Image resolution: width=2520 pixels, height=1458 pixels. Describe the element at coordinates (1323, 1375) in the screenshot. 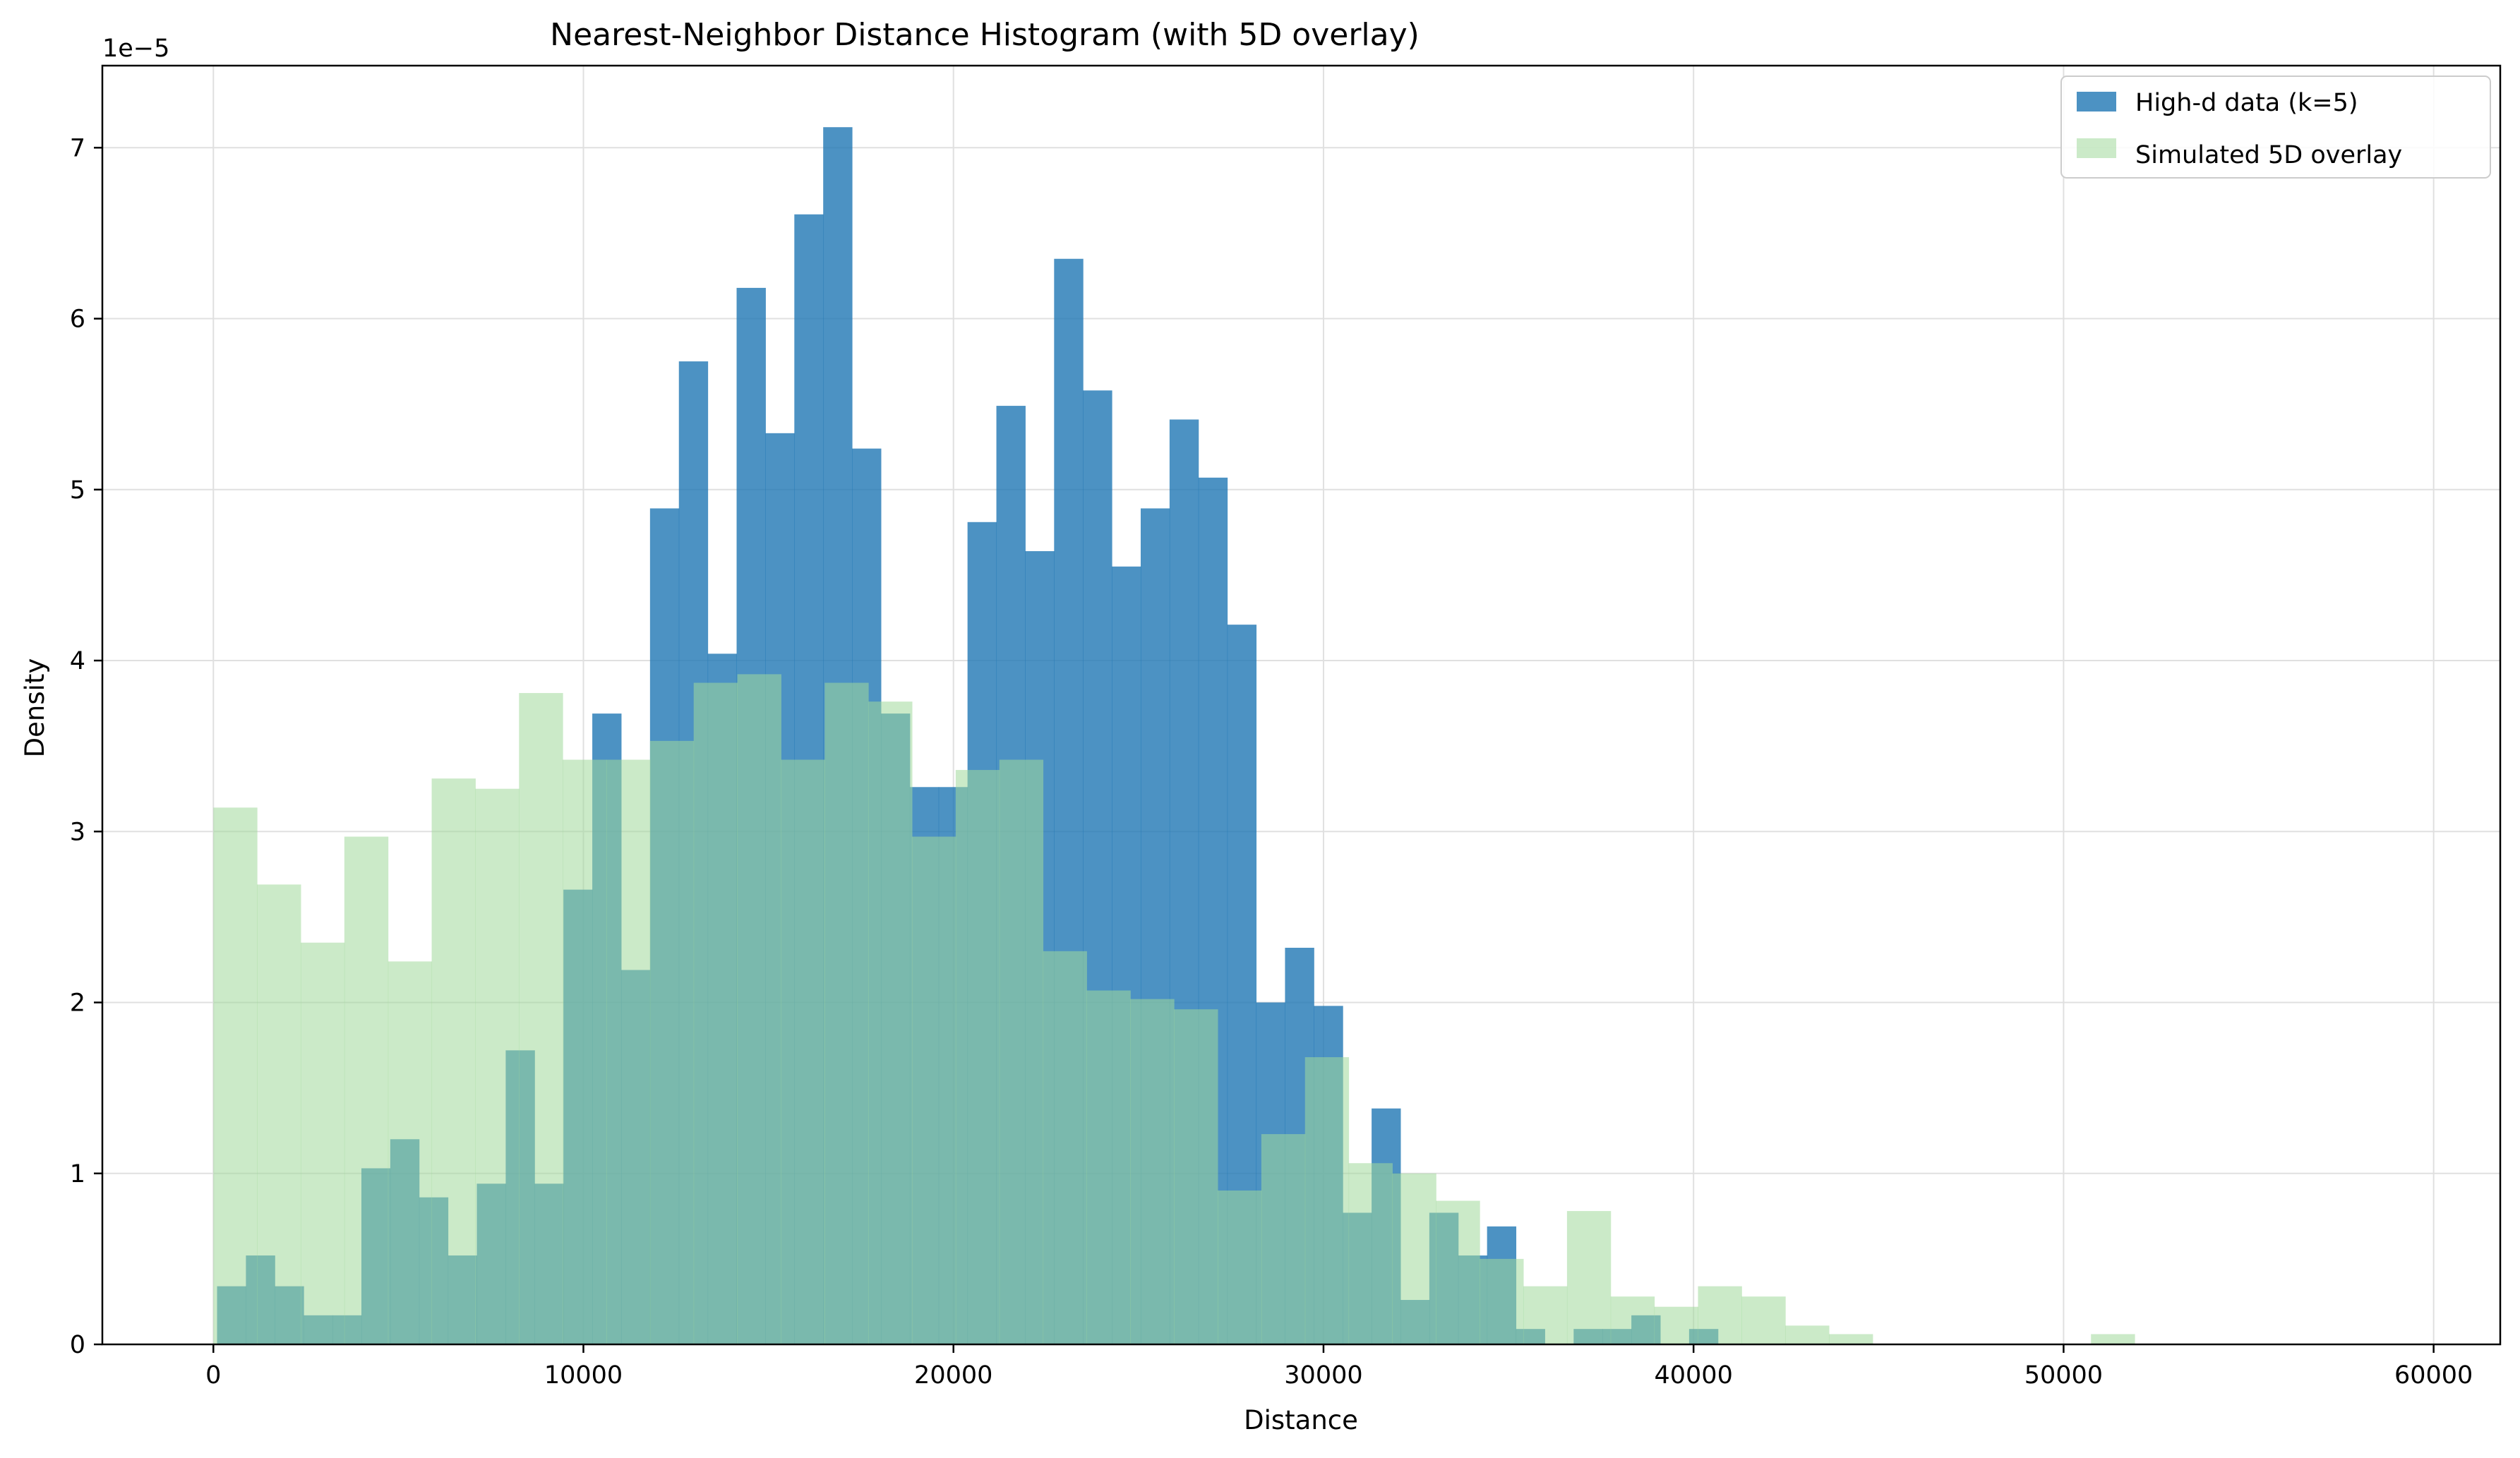

I see `x-tick-label: 30000` at that location.